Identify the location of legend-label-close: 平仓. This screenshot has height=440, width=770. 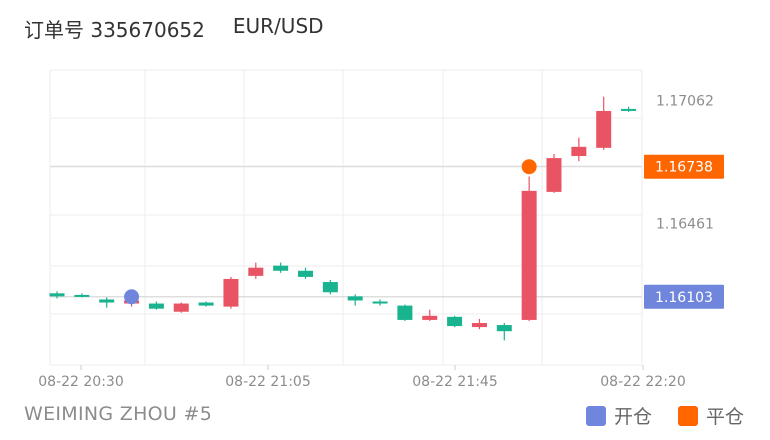
(724, 417).